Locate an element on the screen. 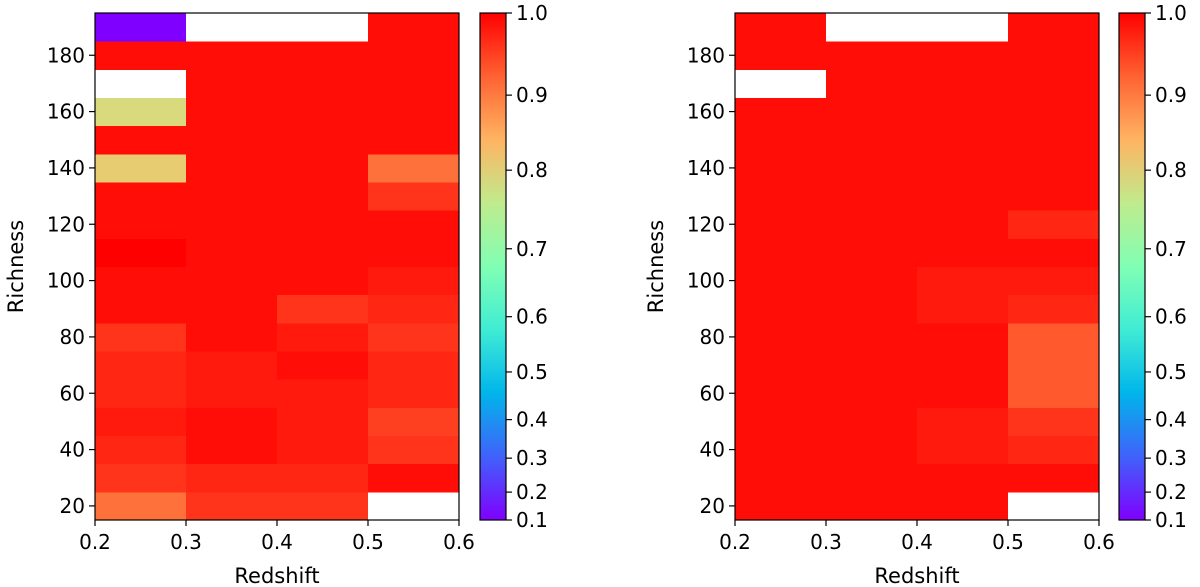 The width and height of the screenshot is (1200, 587). colorbar-tick-label: 0.3 is located at coordinates (532, 458).